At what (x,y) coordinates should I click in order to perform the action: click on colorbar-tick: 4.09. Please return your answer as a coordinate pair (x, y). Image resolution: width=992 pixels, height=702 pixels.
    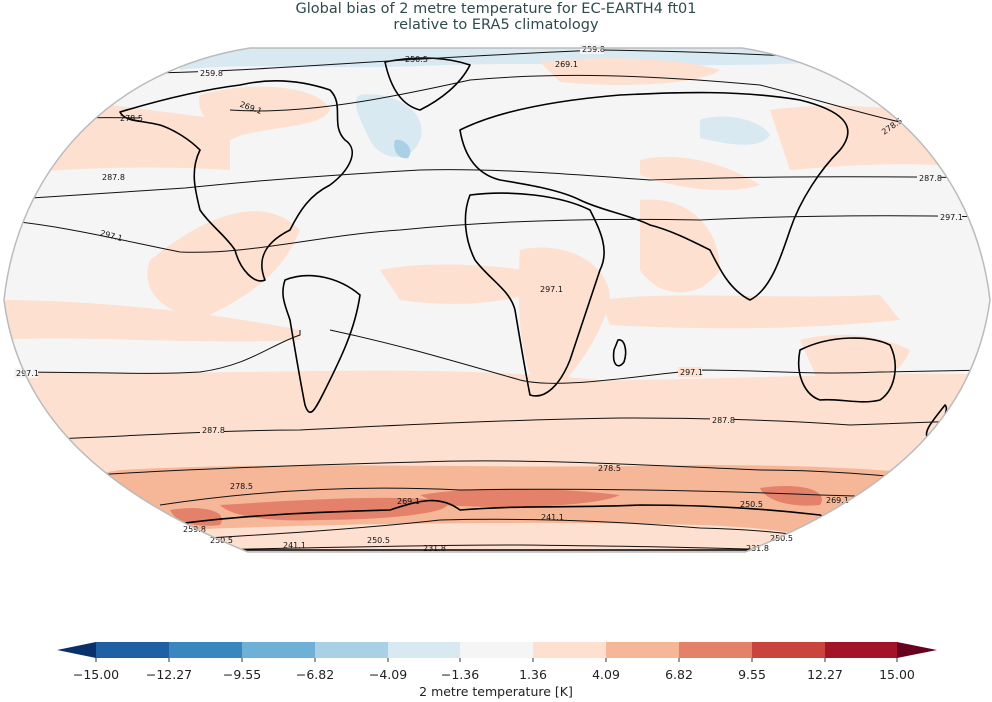
    Looking at the image, I should click on (606, 674).